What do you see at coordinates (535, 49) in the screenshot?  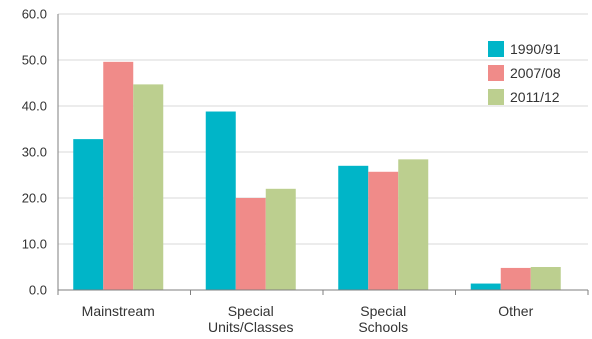 I see `legend-label: 1990/91` at bounding box center [535, 49].